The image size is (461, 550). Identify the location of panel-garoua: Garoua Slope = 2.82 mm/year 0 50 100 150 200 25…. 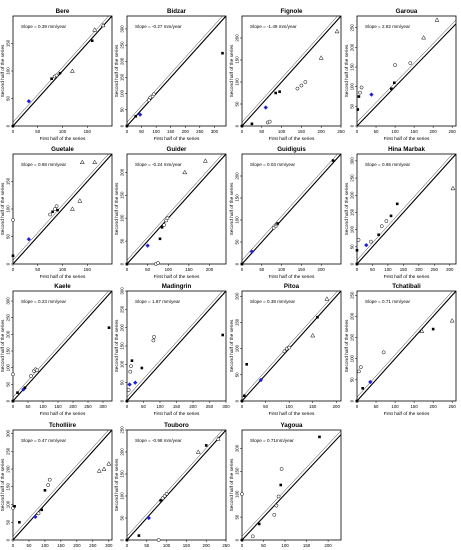
(400, 75).